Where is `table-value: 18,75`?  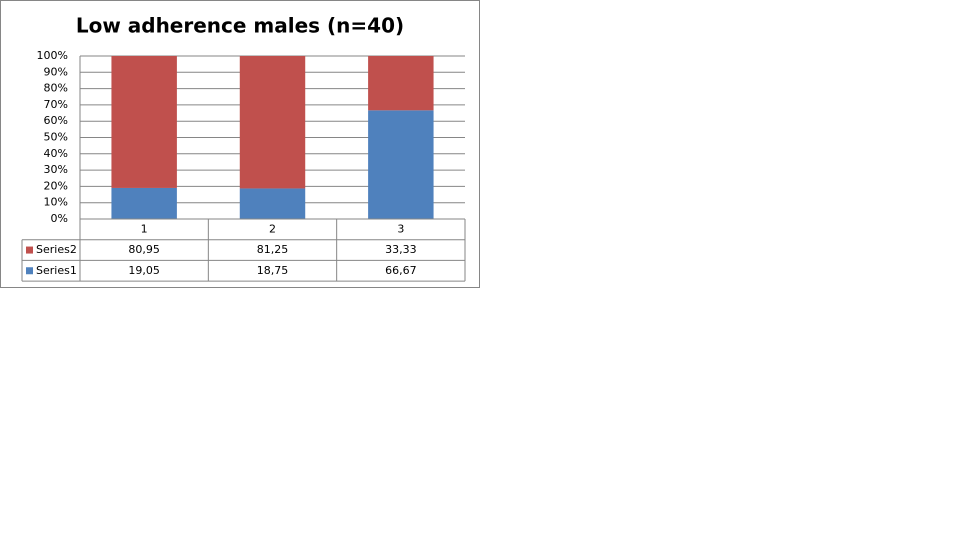
table-value: 18,75 is located at coordinates (273, 270).